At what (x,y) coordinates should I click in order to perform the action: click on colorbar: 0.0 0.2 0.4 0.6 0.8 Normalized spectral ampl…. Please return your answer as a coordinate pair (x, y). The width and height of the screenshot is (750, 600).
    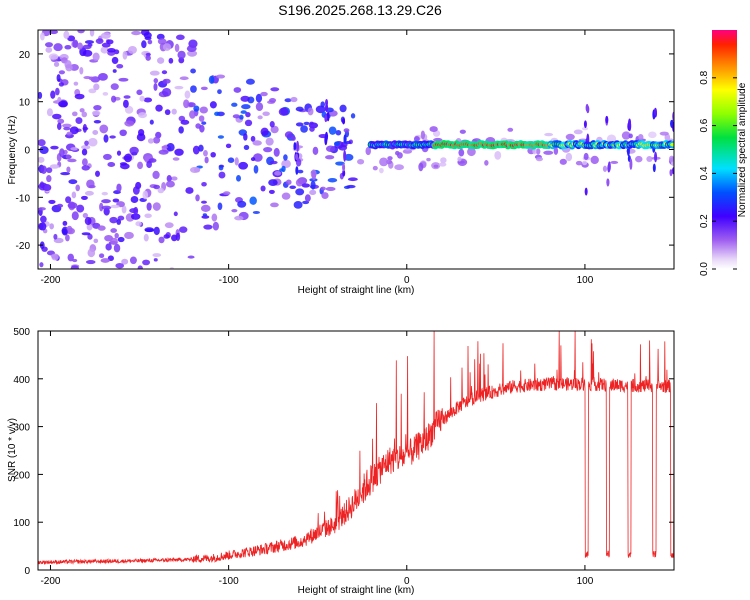
    Looking at the image, I should click on (723, 153).